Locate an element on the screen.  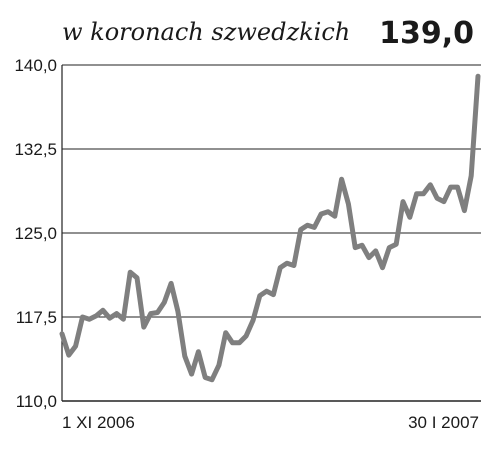
y-tick-label: 140,0 is located at coordinates (35, 65).